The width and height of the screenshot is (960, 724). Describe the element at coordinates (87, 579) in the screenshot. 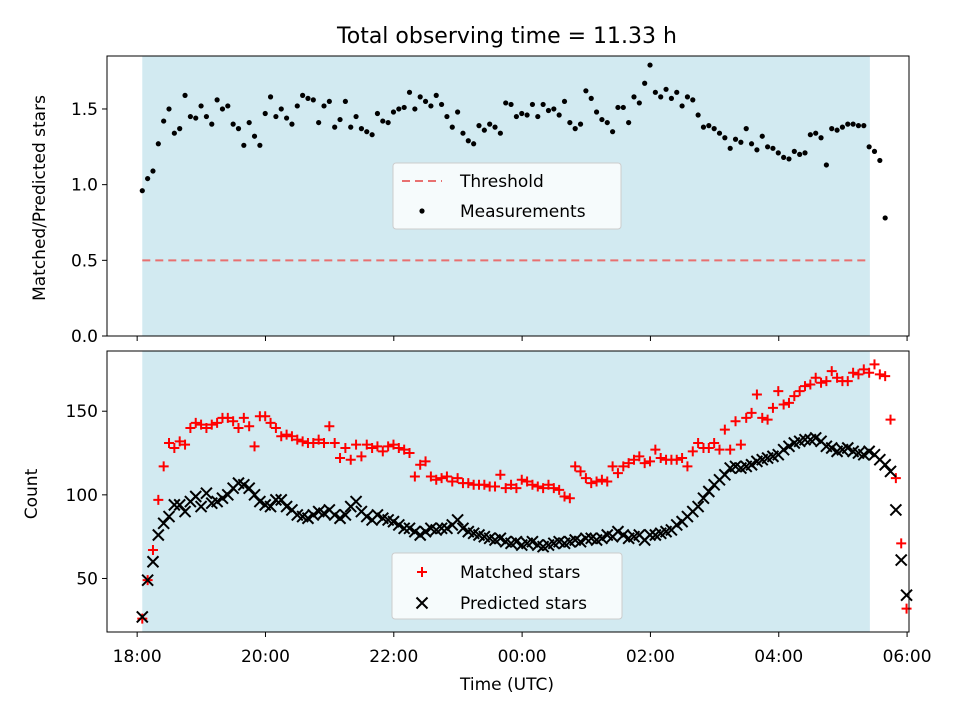

I see `y-tick-label: 50` at that location.